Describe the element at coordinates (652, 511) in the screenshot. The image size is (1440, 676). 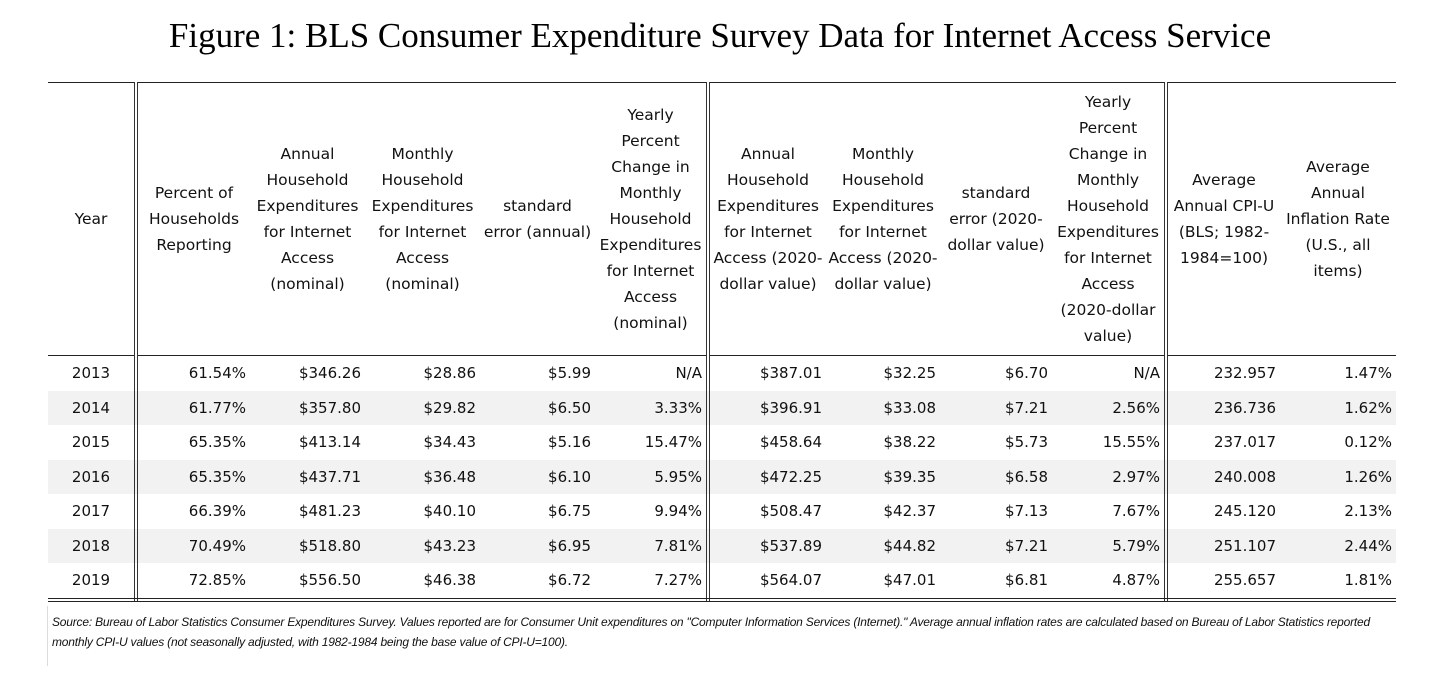
I see `table-cell: 9.94%` at that location.